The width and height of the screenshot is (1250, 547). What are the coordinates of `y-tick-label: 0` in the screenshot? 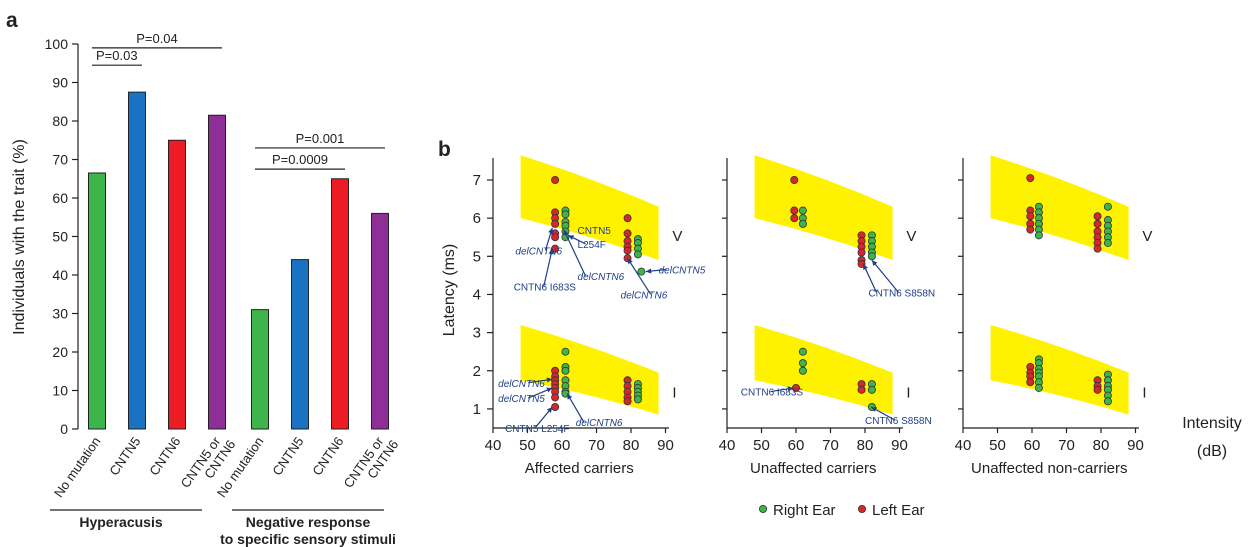 It's located at (64, 429).